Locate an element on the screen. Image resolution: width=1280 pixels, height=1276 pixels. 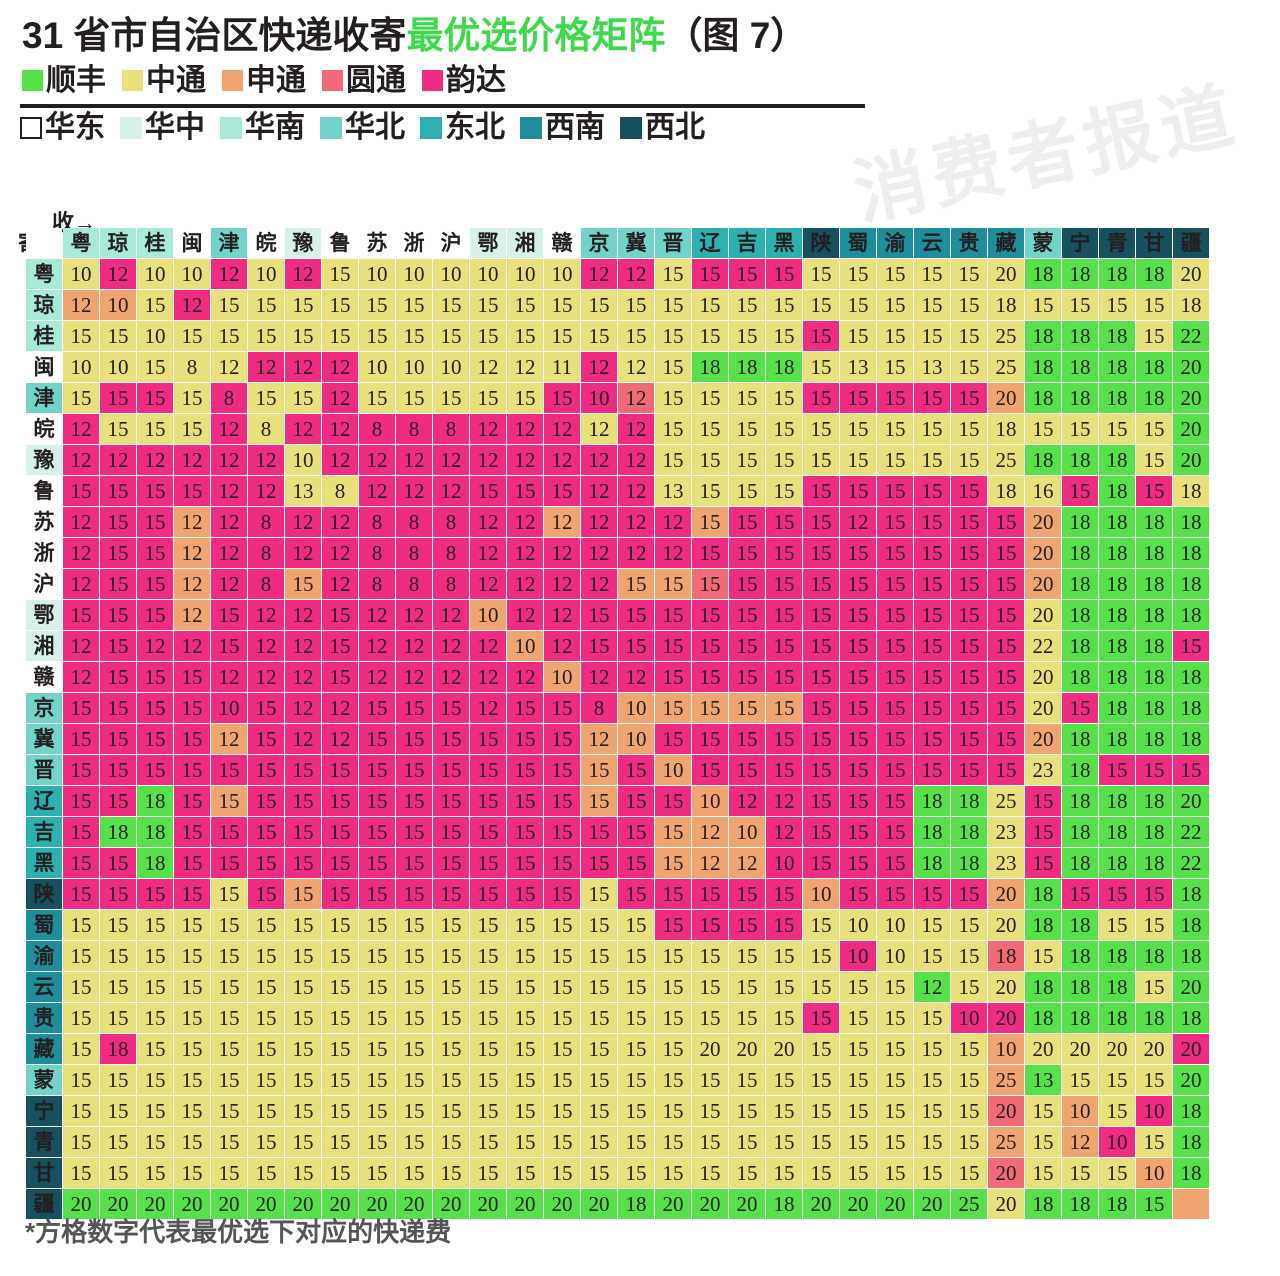
matrix-cell: 25 is located at coordinates (1006, 1142).